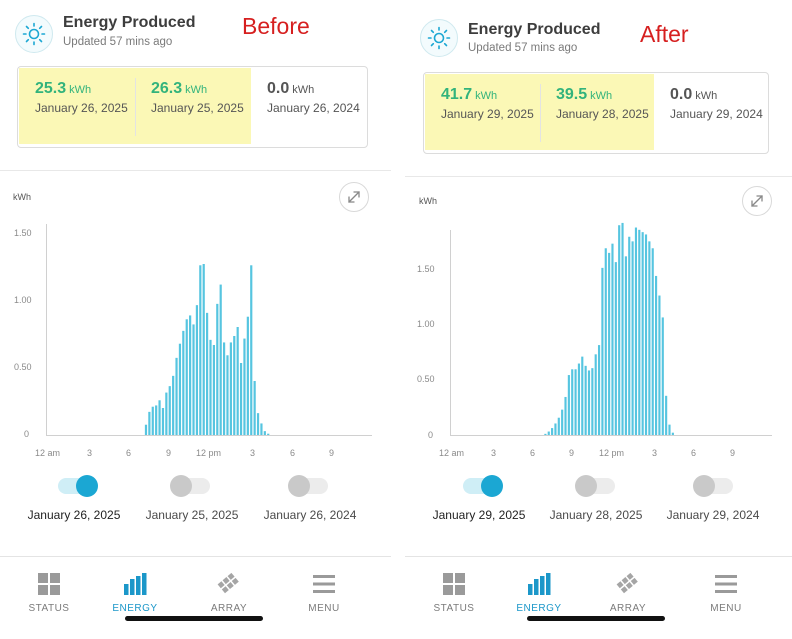 The image size is (792, 639). I want to click on toggle-label: January 28, 2025, so click(596, 515).